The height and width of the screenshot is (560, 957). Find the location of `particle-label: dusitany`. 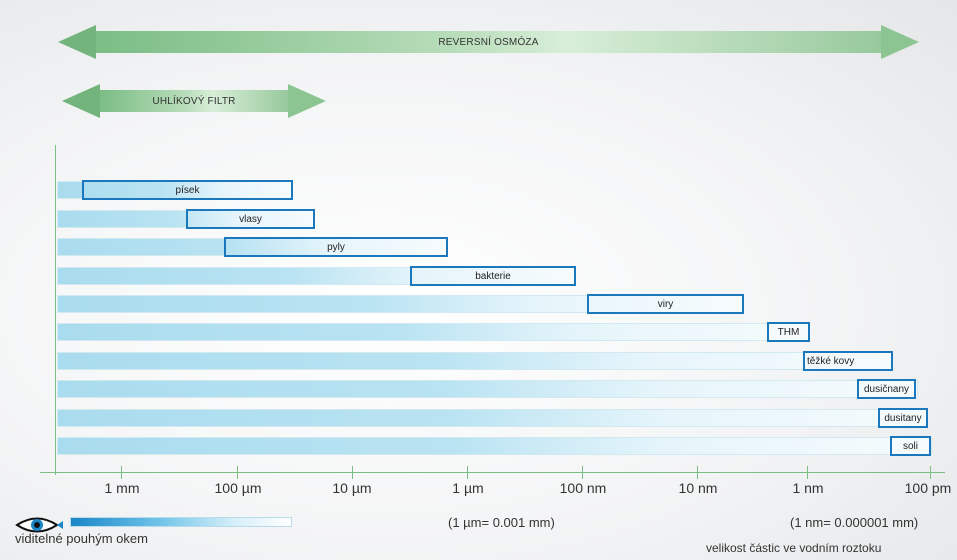

particle-label: dusitany is located at coordinates (902, 418).